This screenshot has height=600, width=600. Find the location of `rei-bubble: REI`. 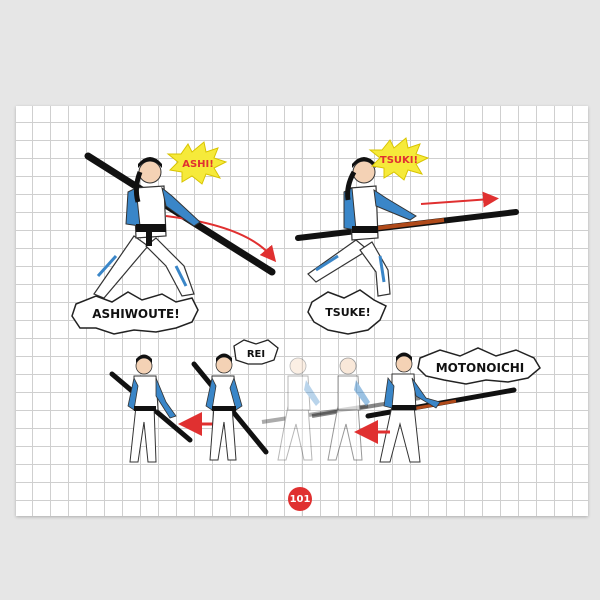

rei-bubble: REI is located at coordinates (256, 352).